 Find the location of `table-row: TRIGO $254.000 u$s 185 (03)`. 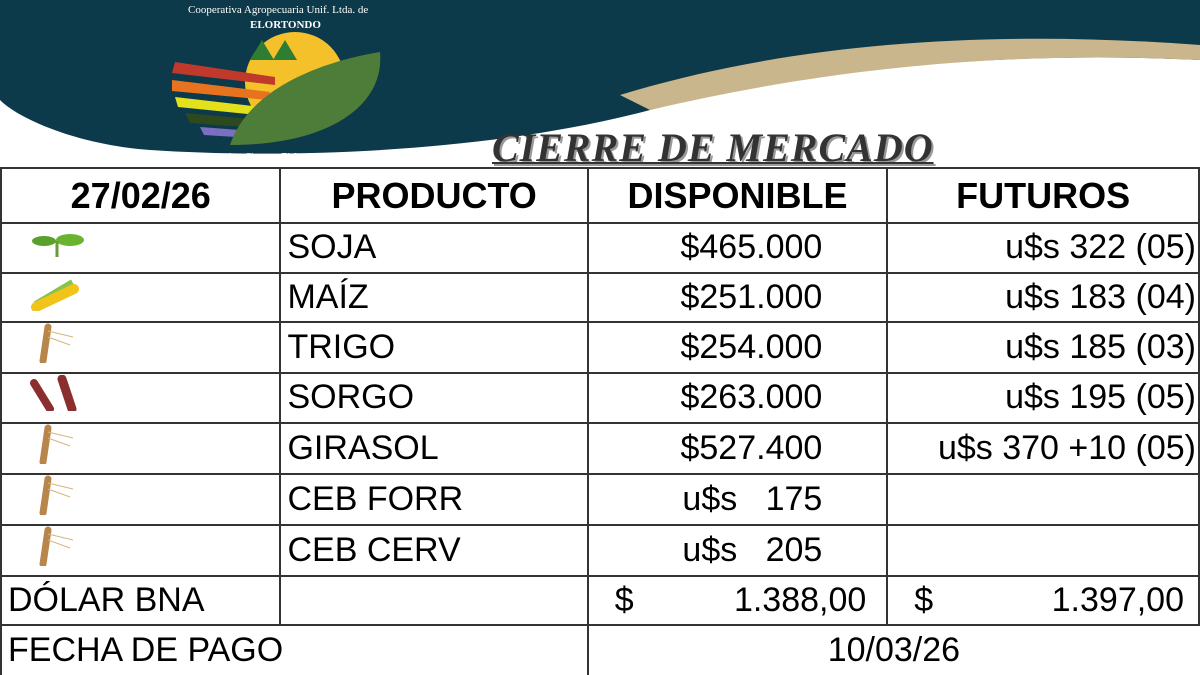

table-row: TRIGO $254.000 u$s 185 (03) is located at coordinates (600, 348).